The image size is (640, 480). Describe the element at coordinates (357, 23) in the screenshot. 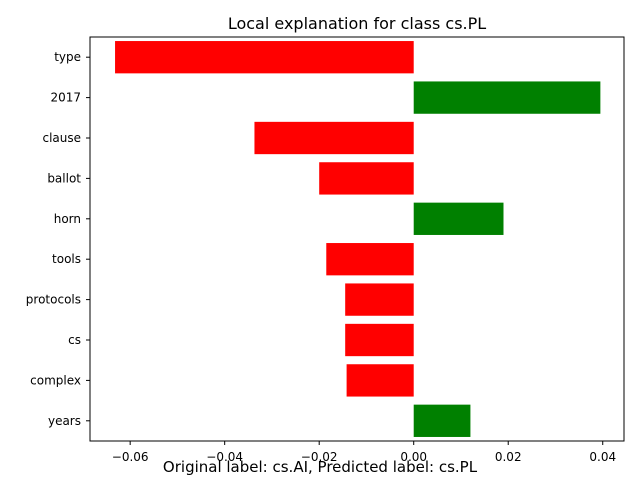

I see `chart-title: Local explanation for class cs.PL` at that location.